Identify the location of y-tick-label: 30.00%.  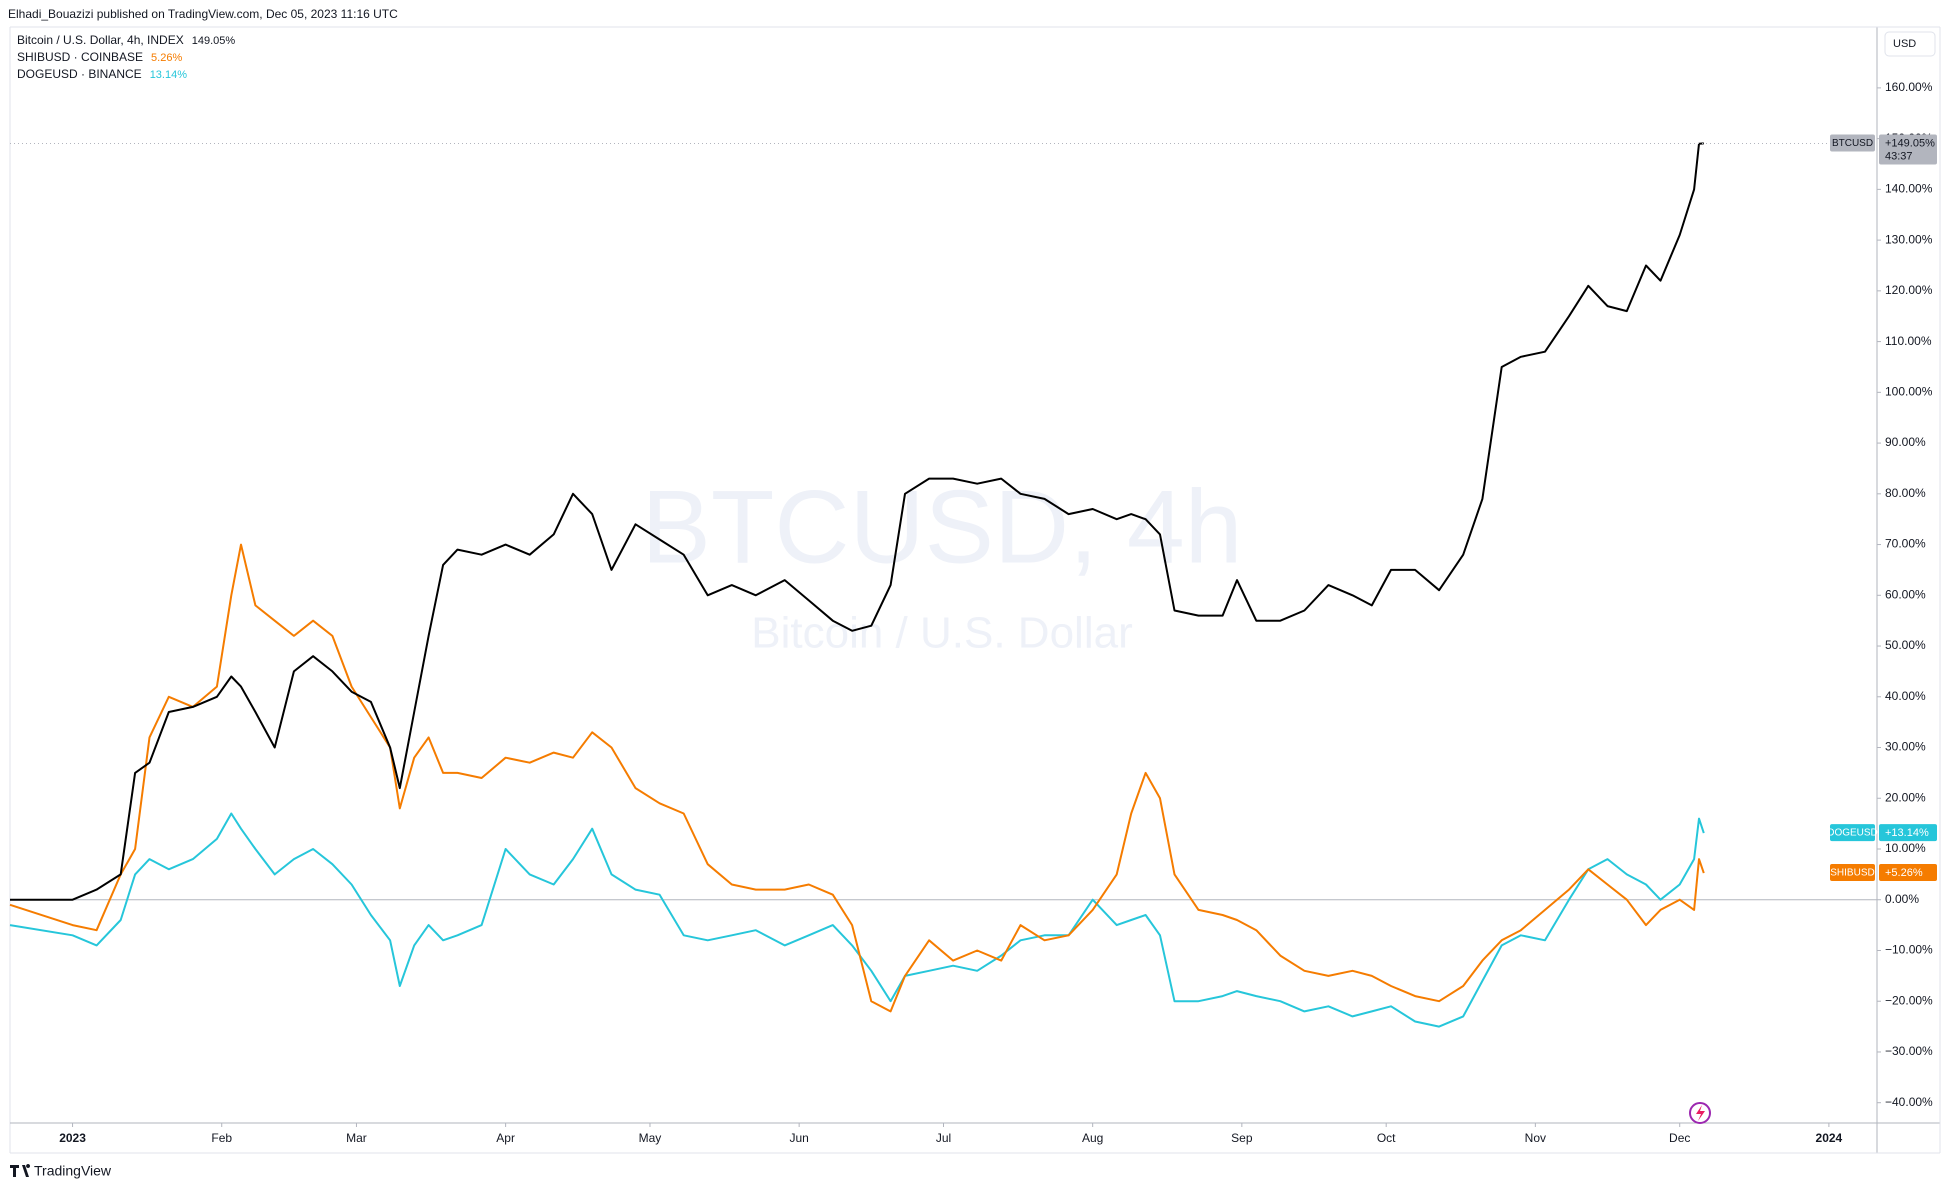
(1905, 747).